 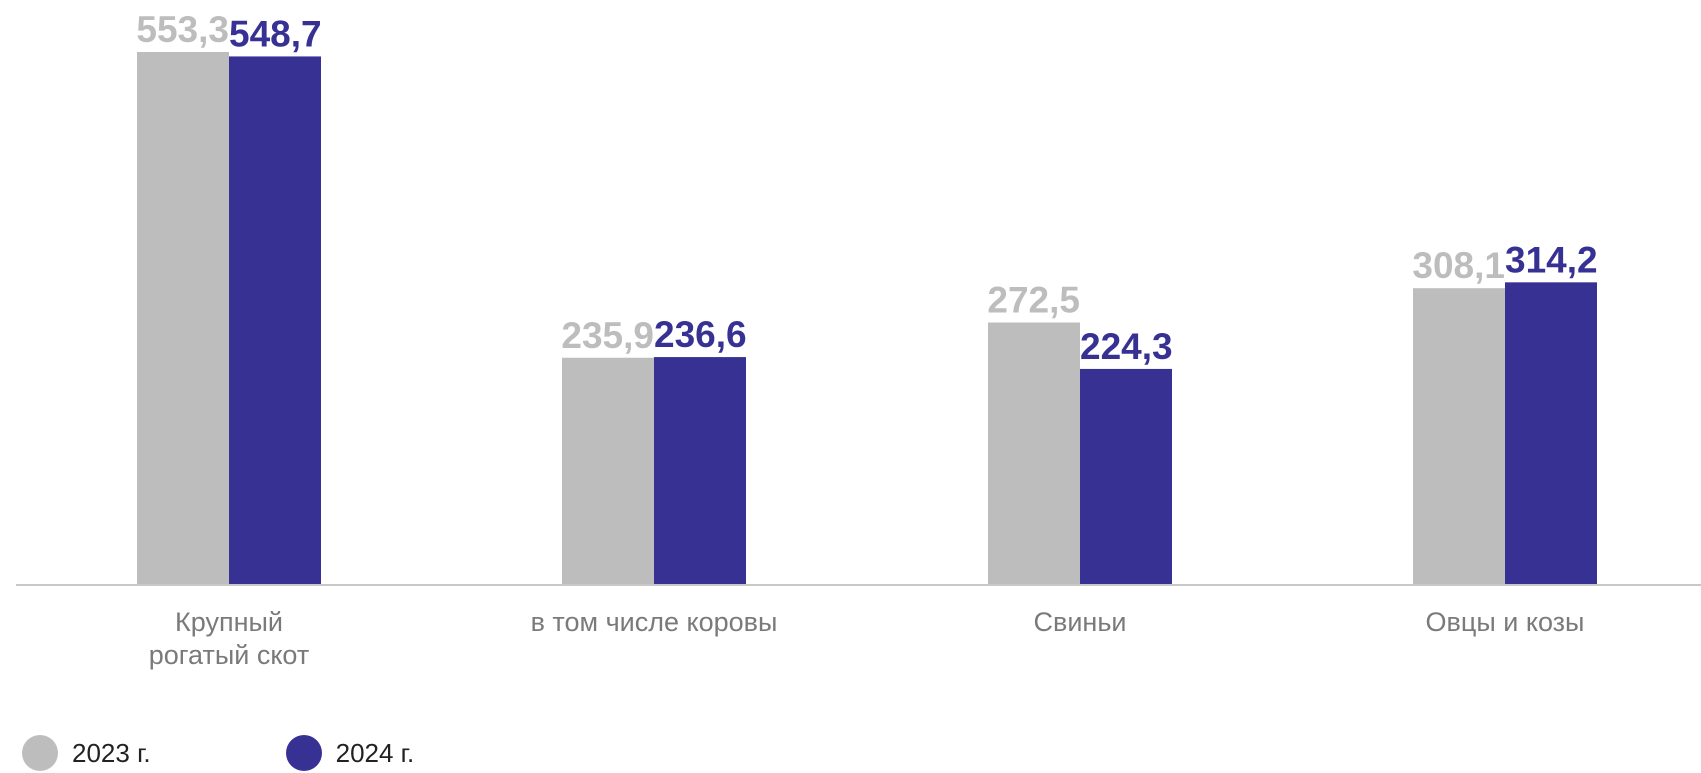 I want to click on value-label-2023-0: 553,3, so click(x=182, y=29).